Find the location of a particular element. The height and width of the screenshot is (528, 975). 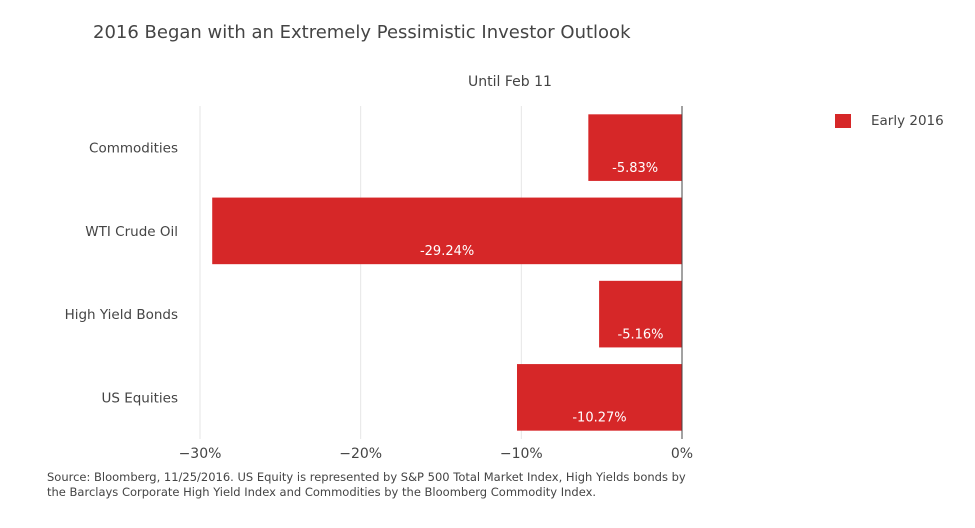

category-label: WTI Crude Oil is located at coordinates (131, 232).